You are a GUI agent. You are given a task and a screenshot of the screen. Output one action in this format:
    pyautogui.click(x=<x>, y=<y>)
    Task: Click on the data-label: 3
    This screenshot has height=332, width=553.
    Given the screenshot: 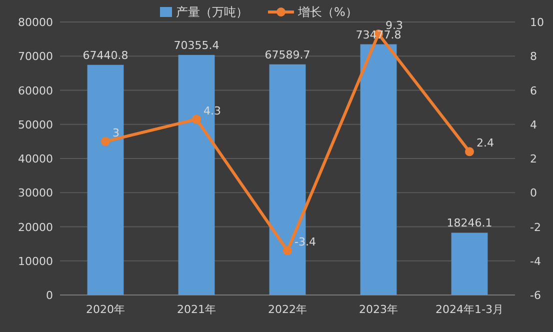 What is the action you would take?
    pyautogui.click(x=116, y=133)
    